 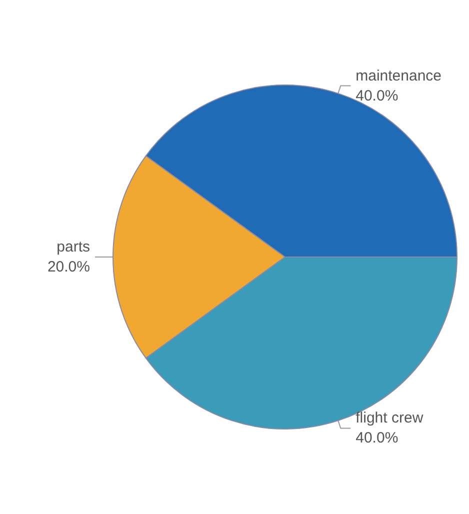 What do you see at coordinates (399, 75) in the screenshot?
I see `slice-label: maintenance` at bounding box center [399, 75].